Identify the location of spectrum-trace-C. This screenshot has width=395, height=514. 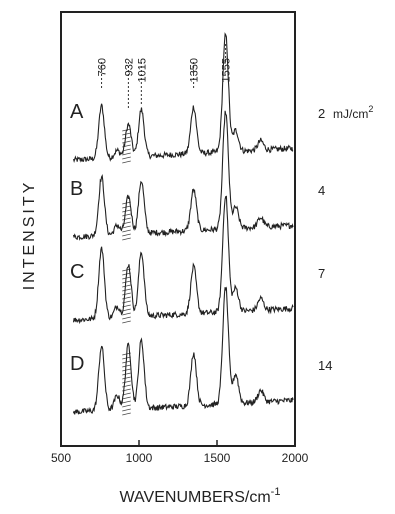
(183, 260).